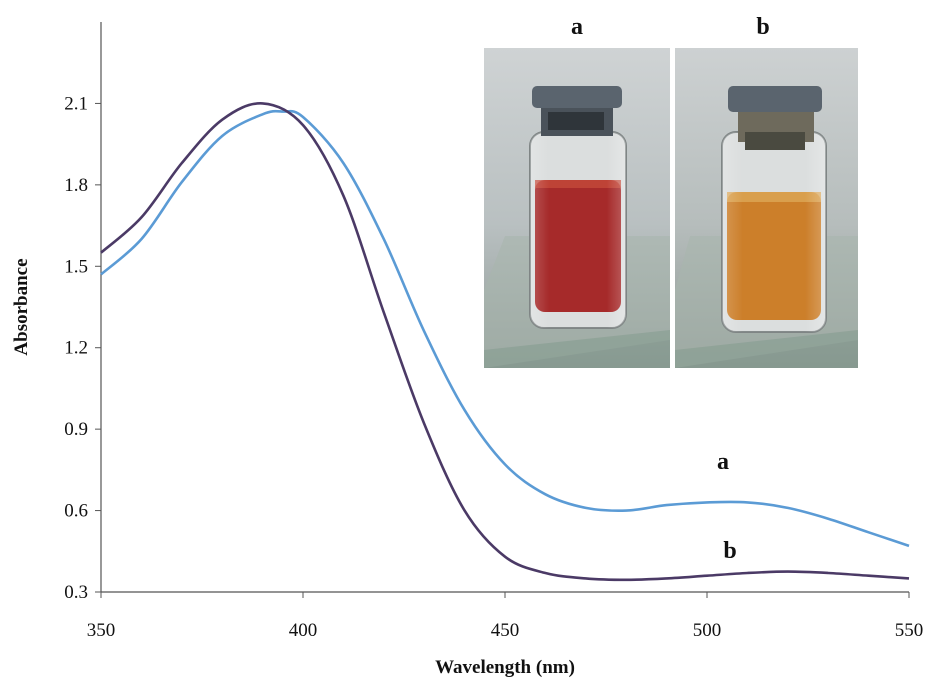 The image size is (930, 683). I want to click on series-label-a: a, so click(723, 462).